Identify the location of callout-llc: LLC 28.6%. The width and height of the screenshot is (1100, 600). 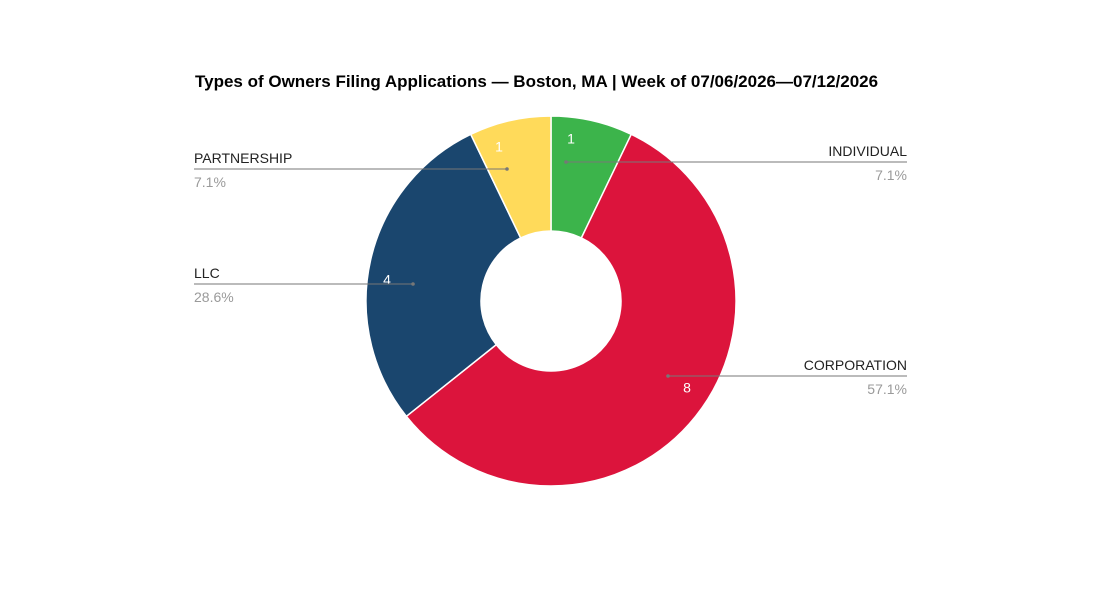
(304, 285).